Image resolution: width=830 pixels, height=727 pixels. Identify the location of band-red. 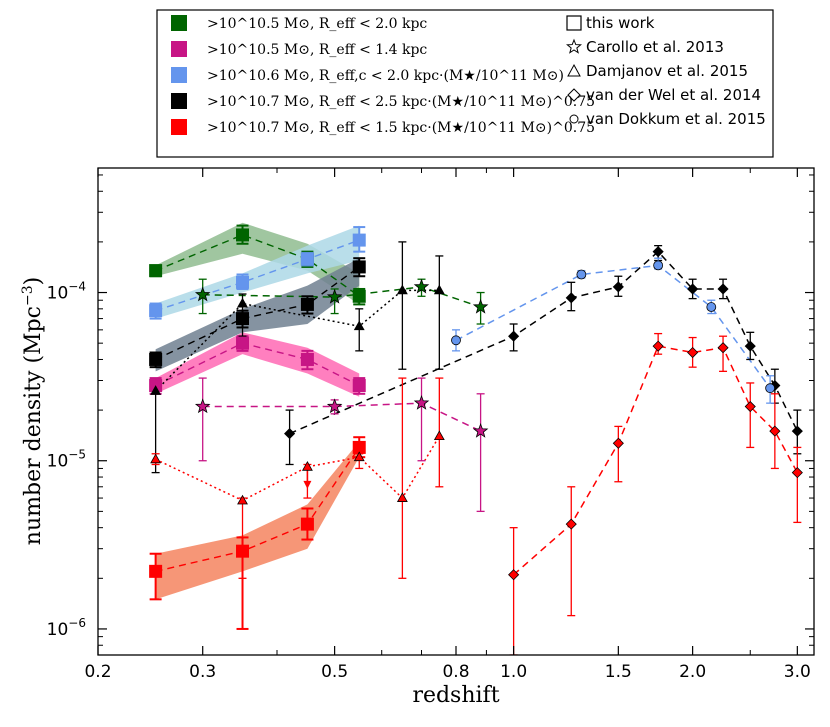
(257, 520).